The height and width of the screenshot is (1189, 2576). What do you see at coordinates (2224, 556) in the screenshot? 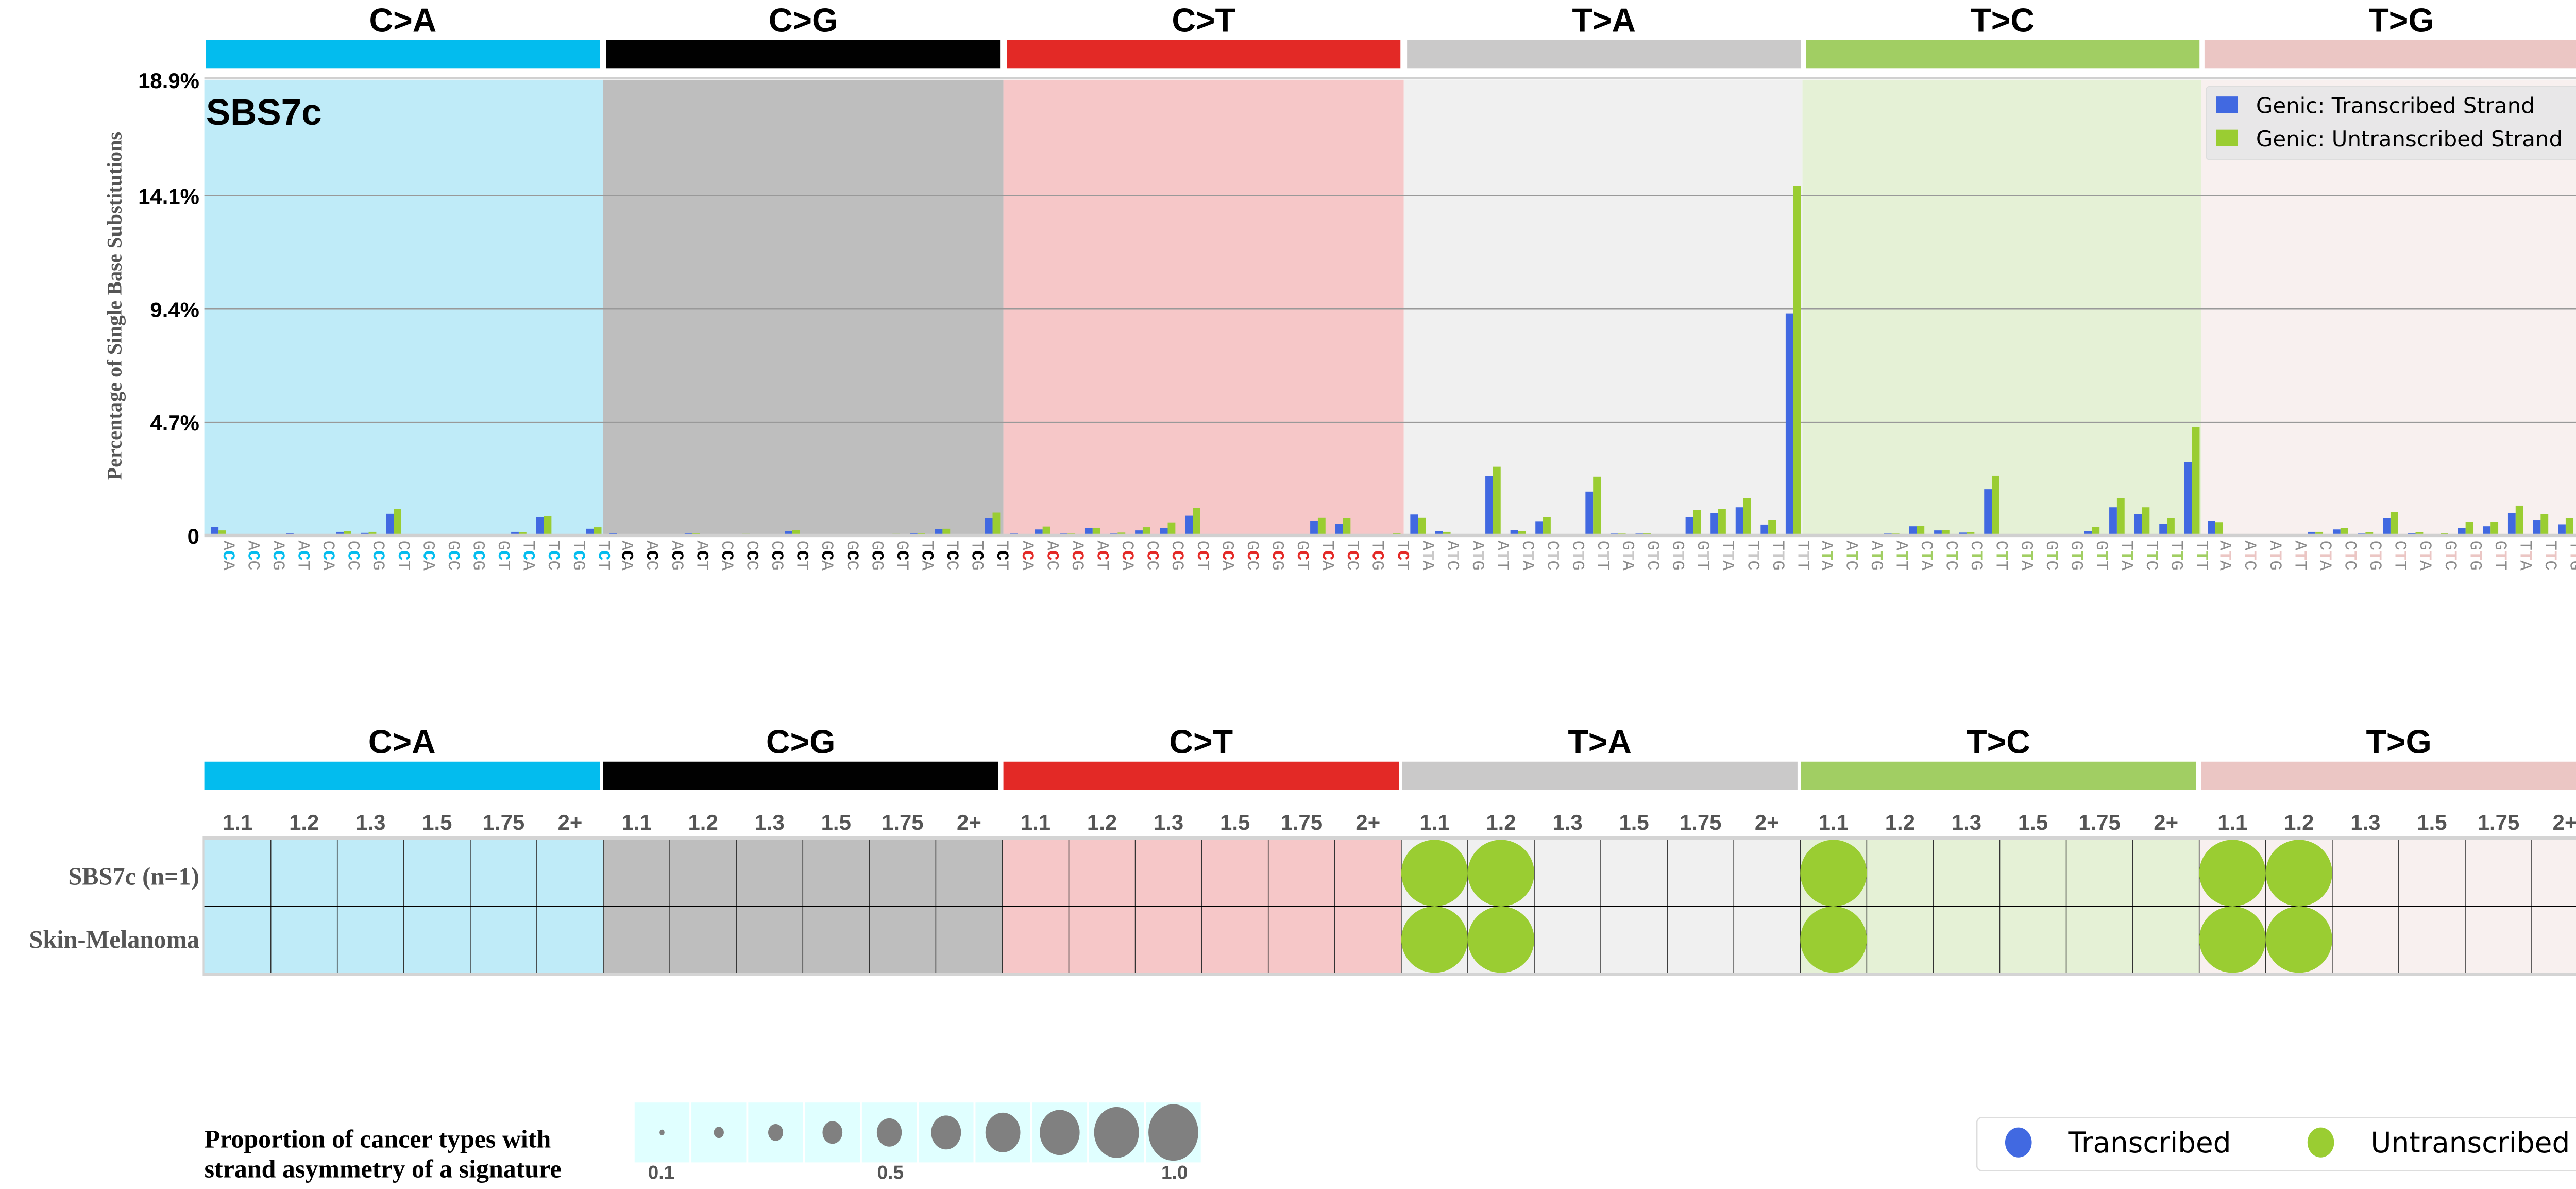
I see `svg-text: ATA` at bounding box center [2224, 556].